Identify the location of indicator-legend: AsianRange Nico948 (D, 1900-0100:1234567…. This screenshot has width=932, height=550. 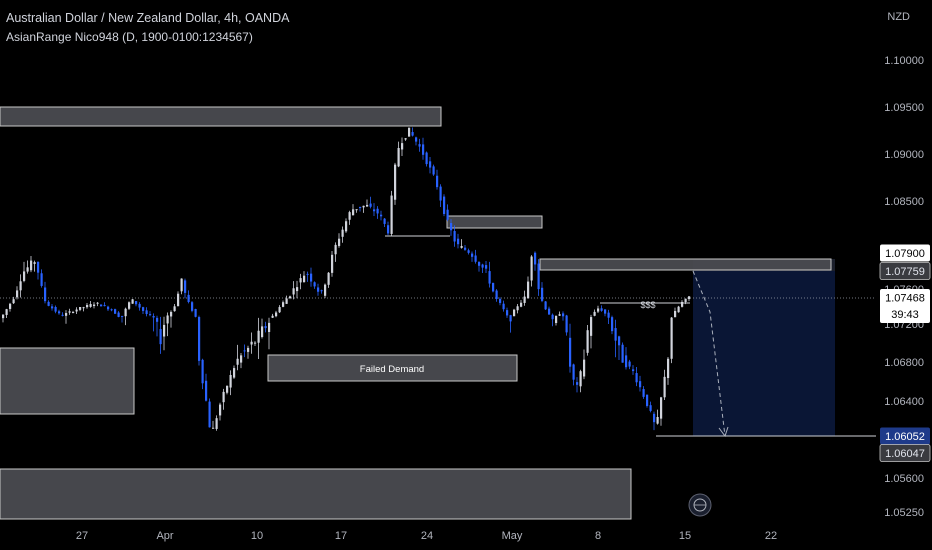
(129, 37).